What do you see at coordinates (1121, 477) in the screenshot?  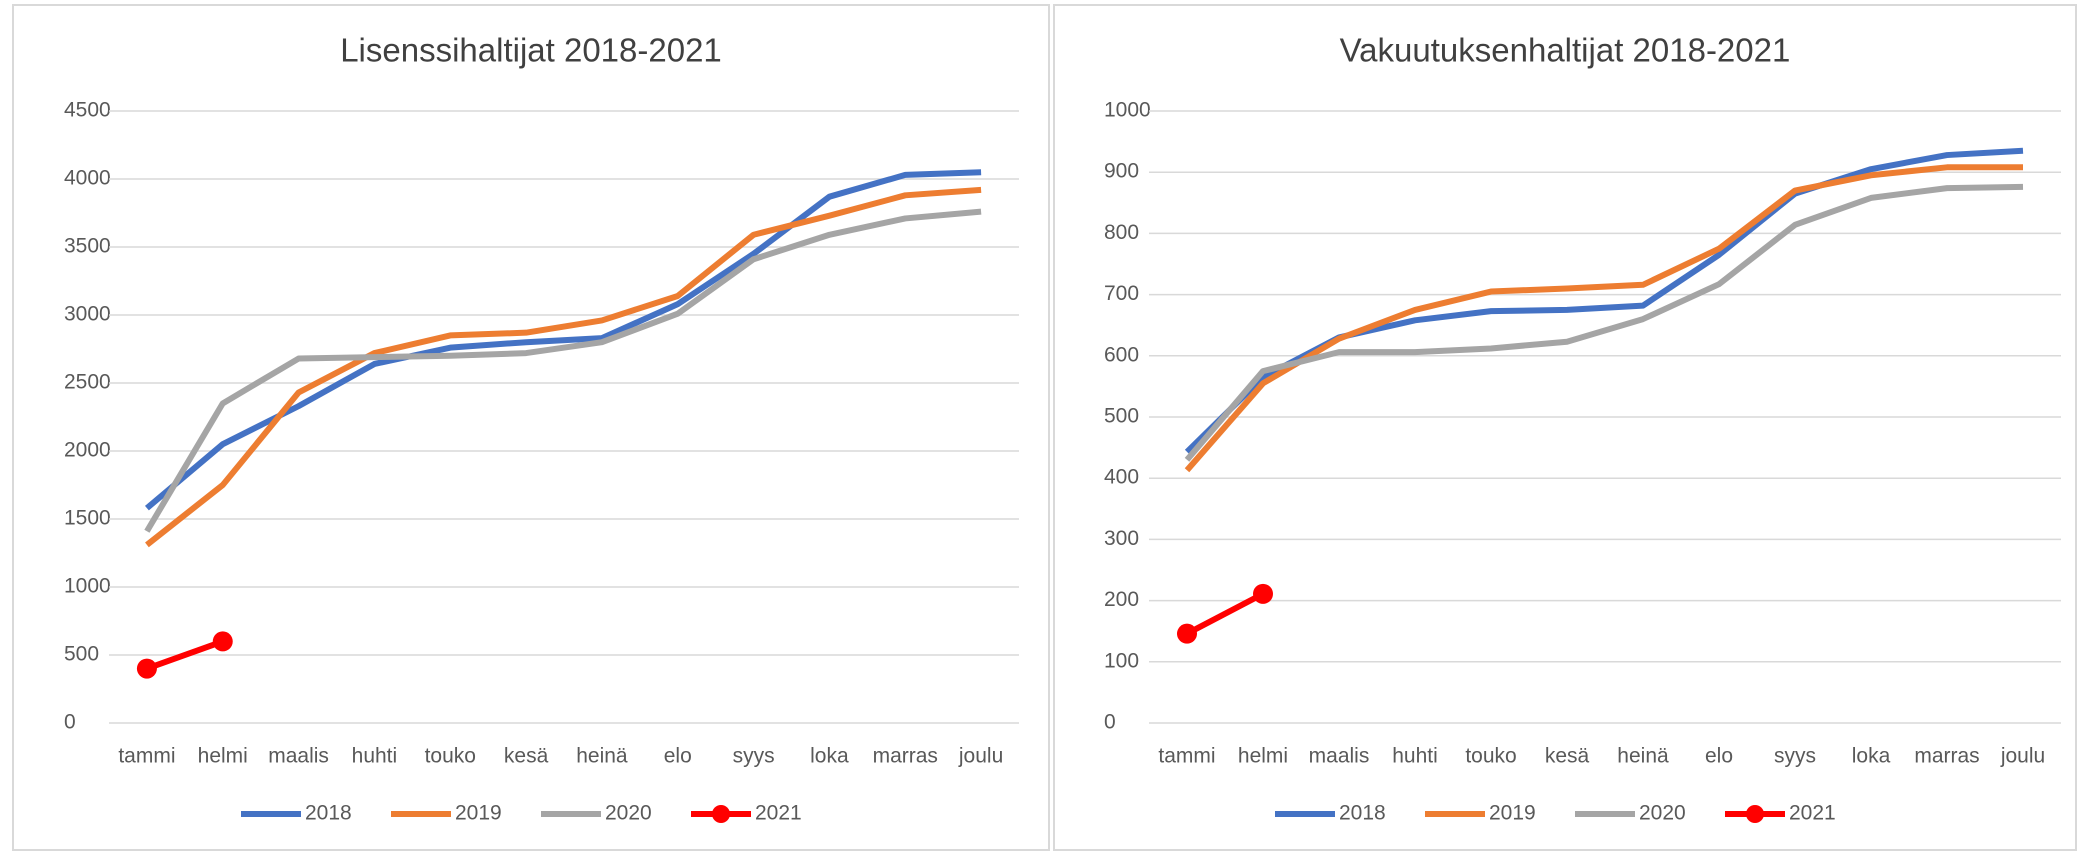 I see `y-tick-label: 400` at bounding box center [1121, 477].